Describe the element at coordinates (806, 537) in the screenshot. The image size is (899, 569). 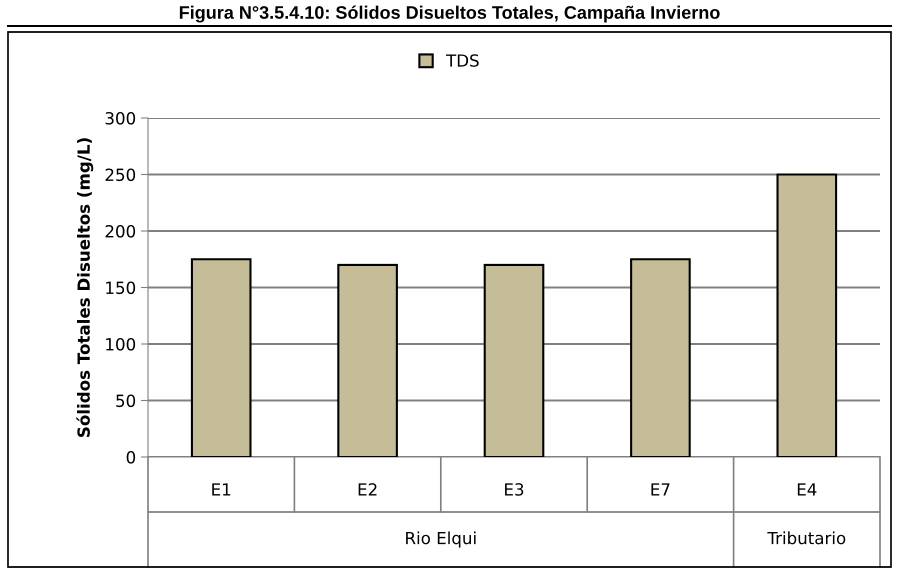
I see `text: Tributario` at that location.